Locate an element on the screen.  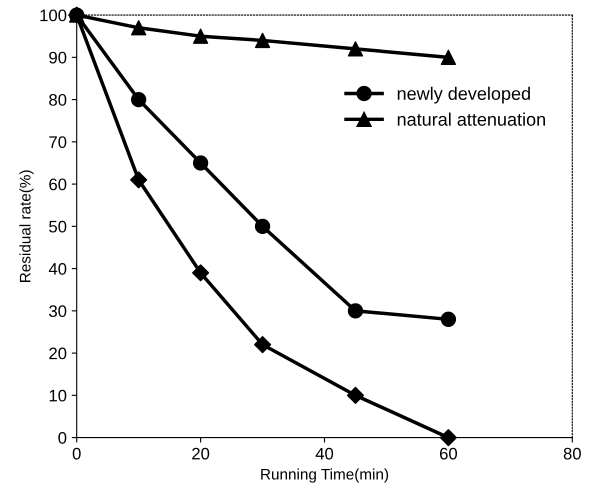
y-tick-label: 80 is located at coordinates (57, 100).